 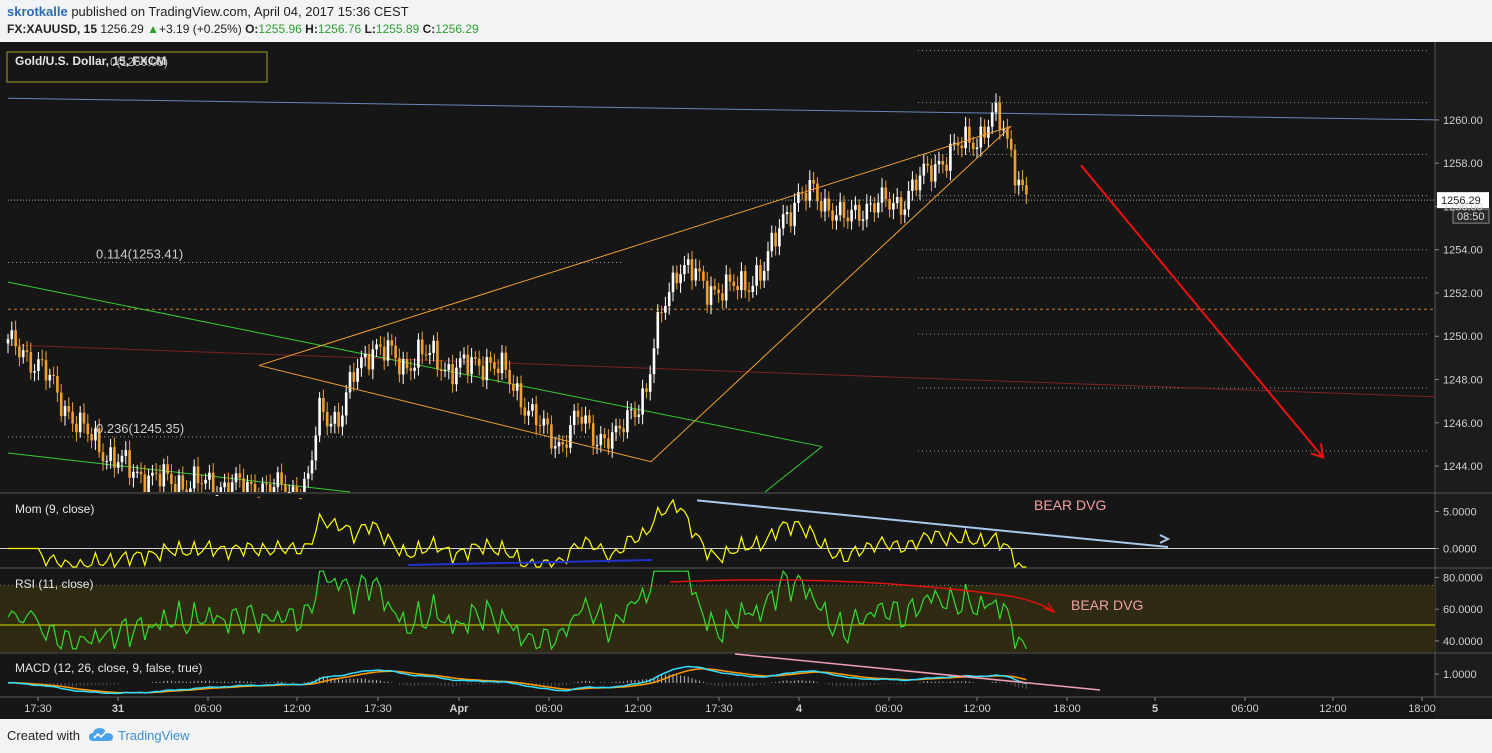 What do you see at coordinates (530, 562) in the screenshot?
I see `momentum-support-line` at bounding box center [530, 562].